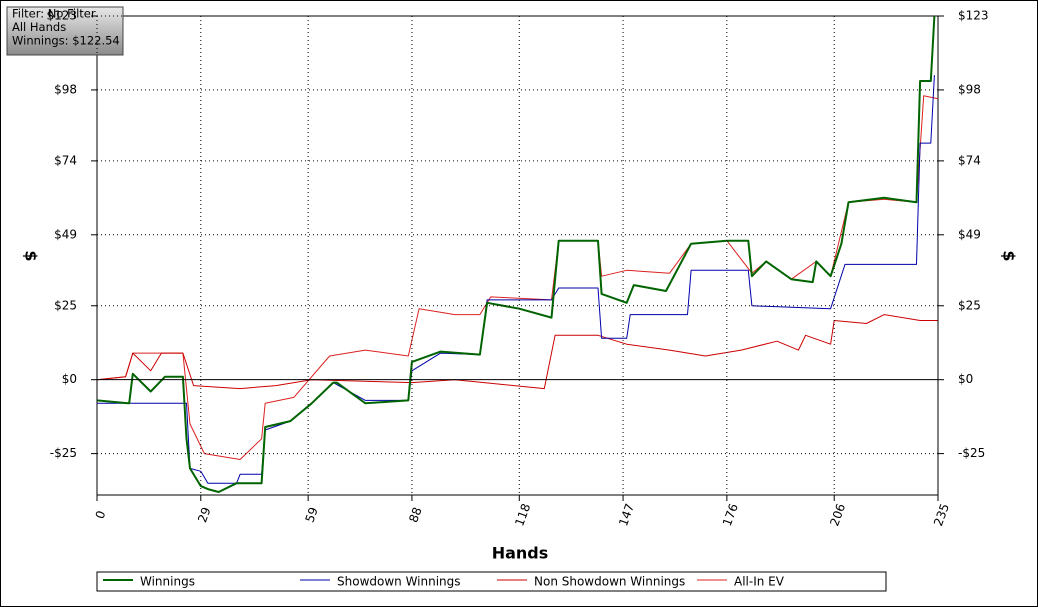  Describe the element at coordinates (69, 379) in the screenshot. I see `y-tick-label: $0` at that location.